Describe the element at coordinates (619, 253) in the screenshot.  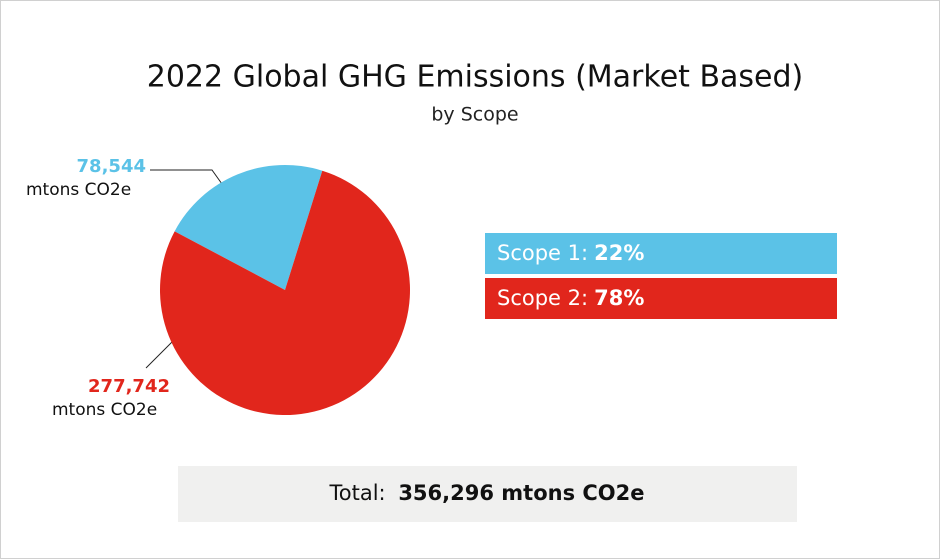
I see `legend-share: 22%` at that location.